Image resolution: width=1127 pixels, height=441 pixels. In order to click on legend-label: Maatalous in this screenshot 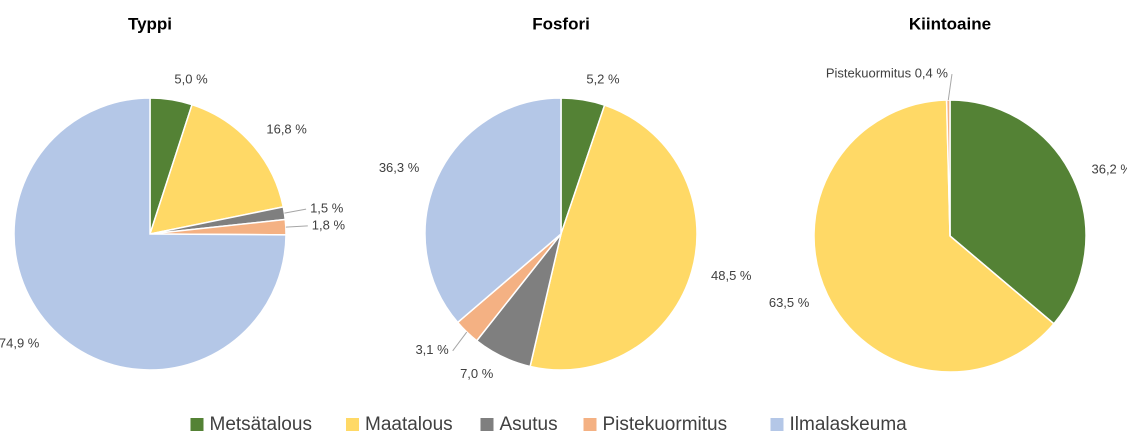, I will do `click(409, 424)`.